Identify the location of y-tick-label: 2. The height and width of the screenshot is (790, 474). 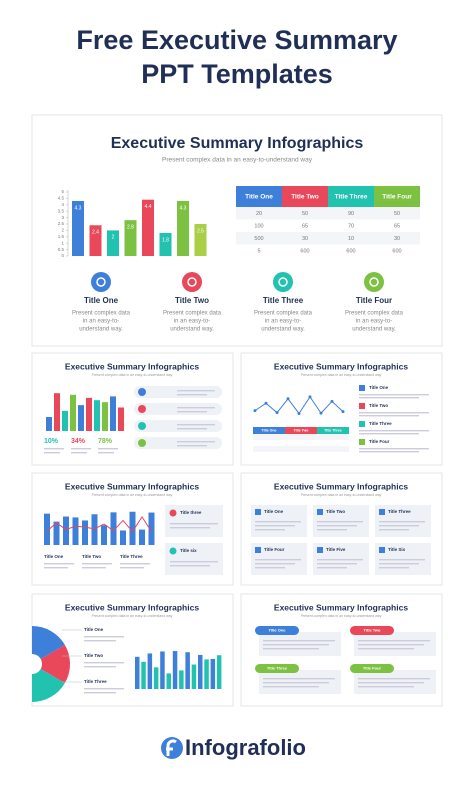
(62, 230).